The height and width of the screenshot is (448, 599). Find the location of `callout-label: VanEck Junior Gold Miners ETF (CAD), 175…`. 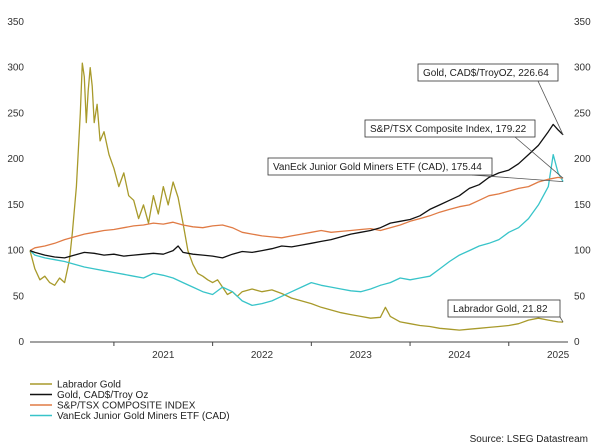

callout-label: VanEck Junior Gold Miners ETF (CAD), 175… is located at coordinates (377, 167).